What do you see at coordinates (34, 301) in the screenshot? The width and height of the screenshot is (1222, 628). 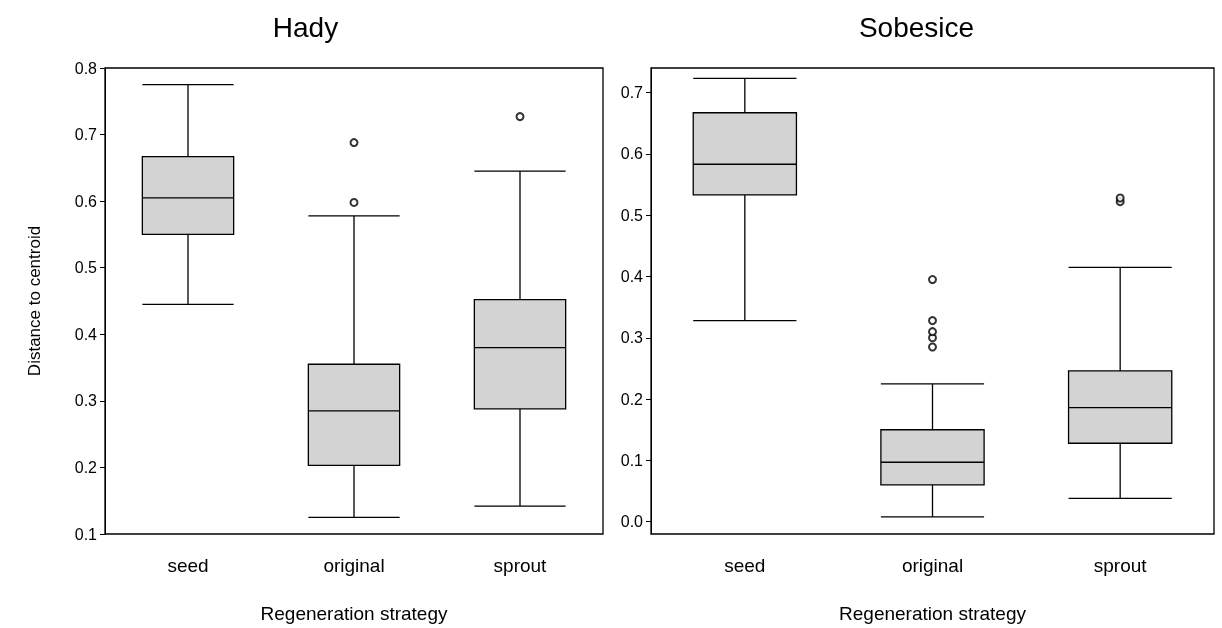 I see `y-axis-title: Distance to centroid` at bounding box center [34, 301].